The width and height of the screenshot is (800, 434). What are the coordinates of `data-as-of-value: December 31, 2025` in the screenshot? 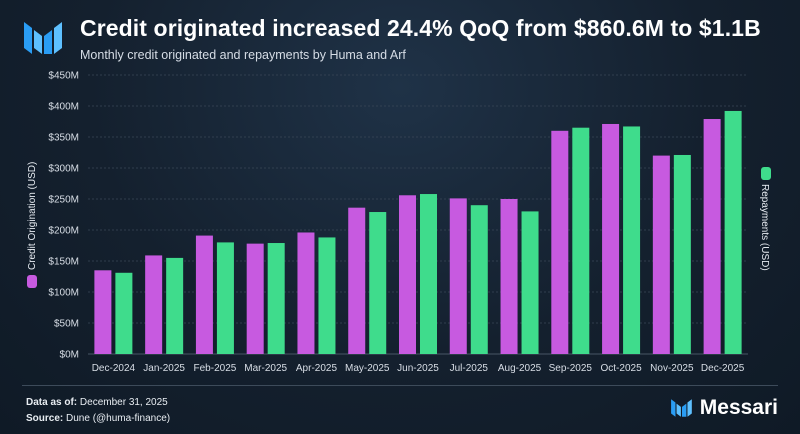 It's located at (123, 402).